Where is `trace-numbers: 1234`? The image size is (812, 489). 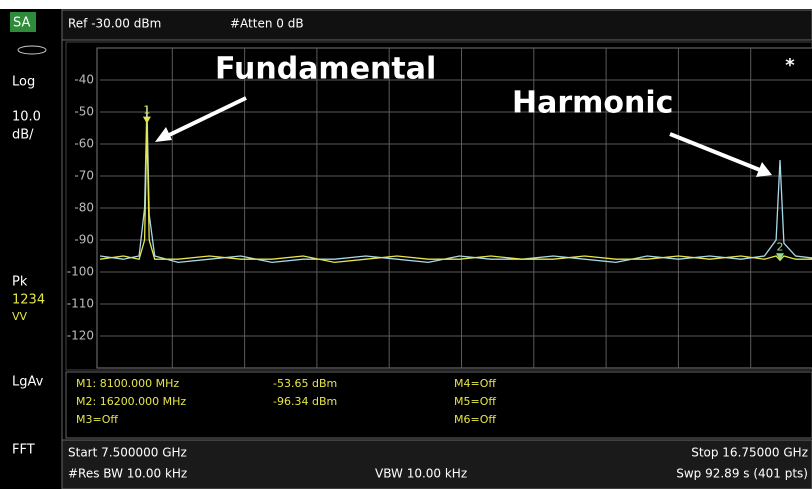 trace-numbers: 1234 is located at coordinates (28, 300).